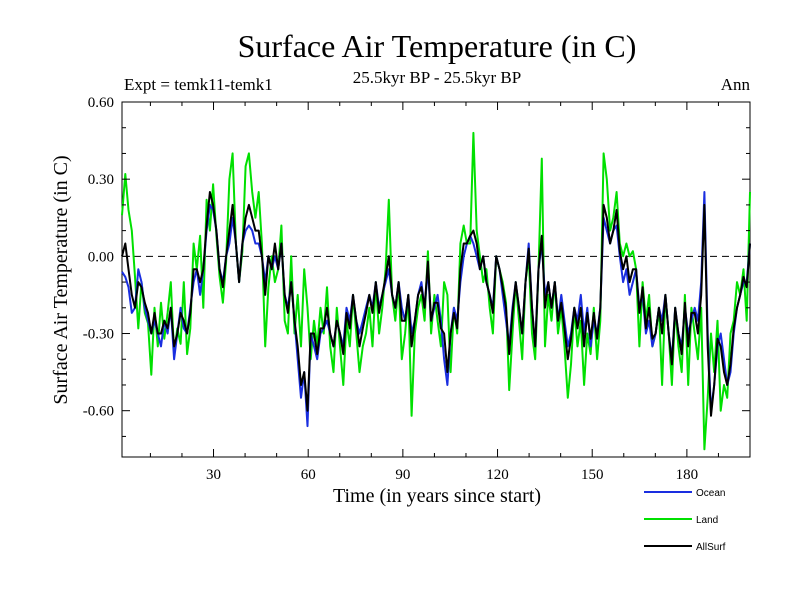  What do you see at coordinates (98, 335) in the screenshot?
I see `y-tick-label: -0.30` at bounding box center [98, 335].